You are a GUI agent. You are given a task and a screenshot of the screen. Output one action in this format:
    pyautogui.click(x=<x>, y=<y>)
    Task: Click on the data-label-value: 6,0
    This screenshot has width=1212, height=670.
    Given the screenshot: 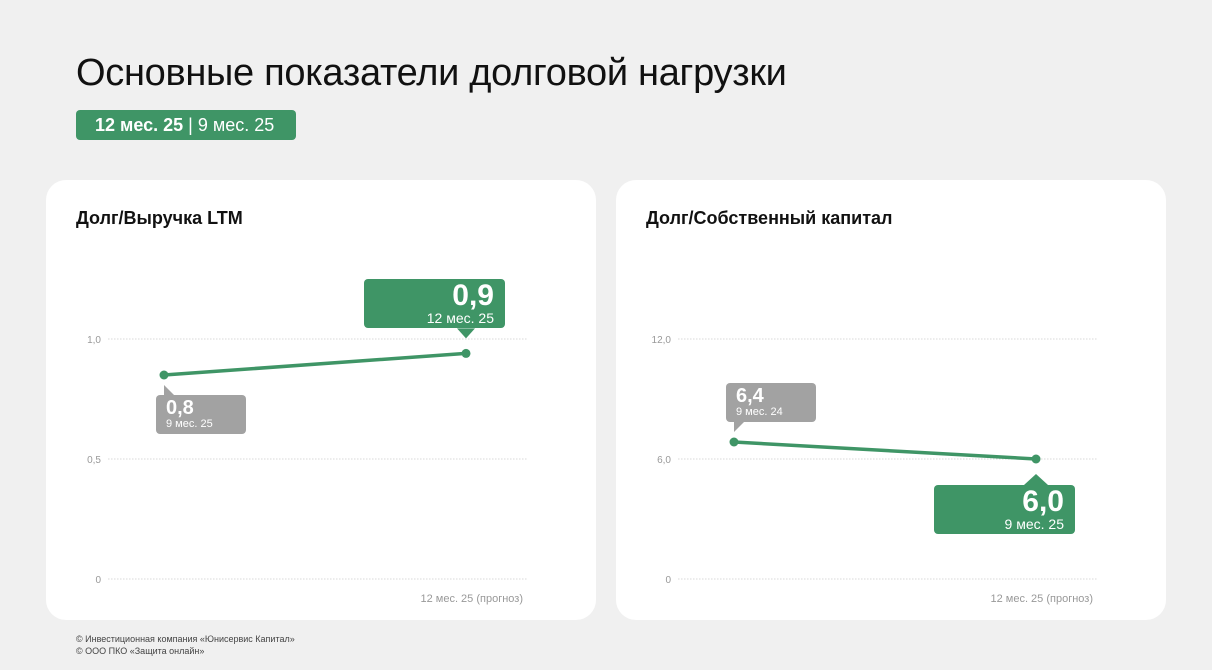 What is the action you would take?
    pyautogui.click(x=1043, y=501)
    